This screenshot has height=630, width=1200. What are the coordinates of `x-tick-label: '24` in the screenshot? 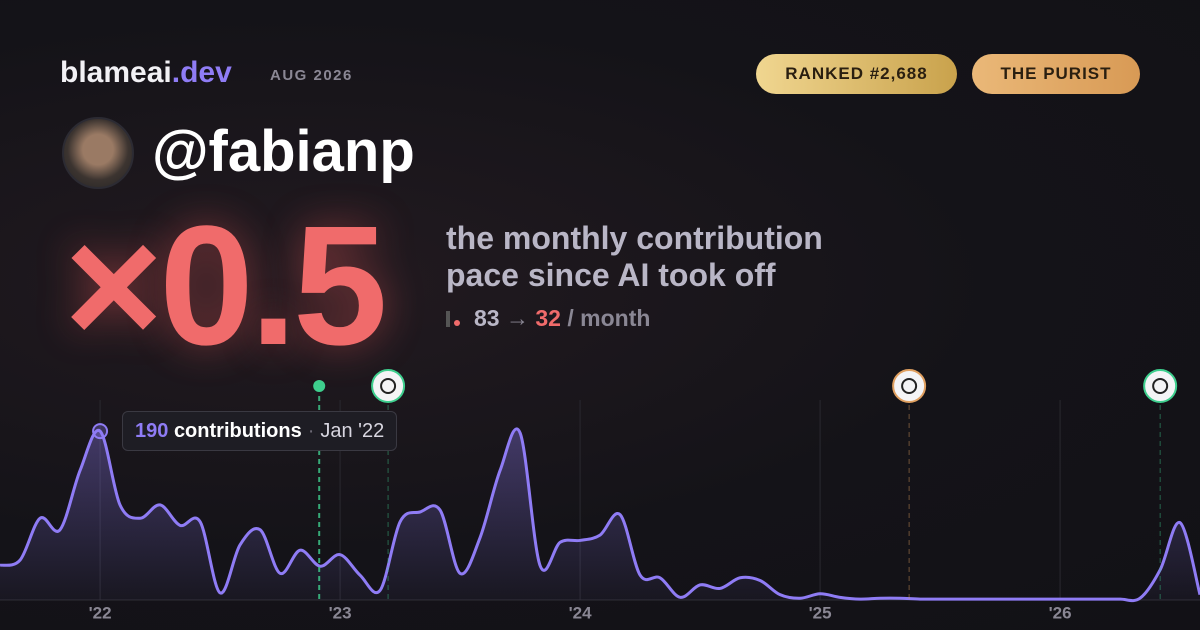 It's located at (580, 612).